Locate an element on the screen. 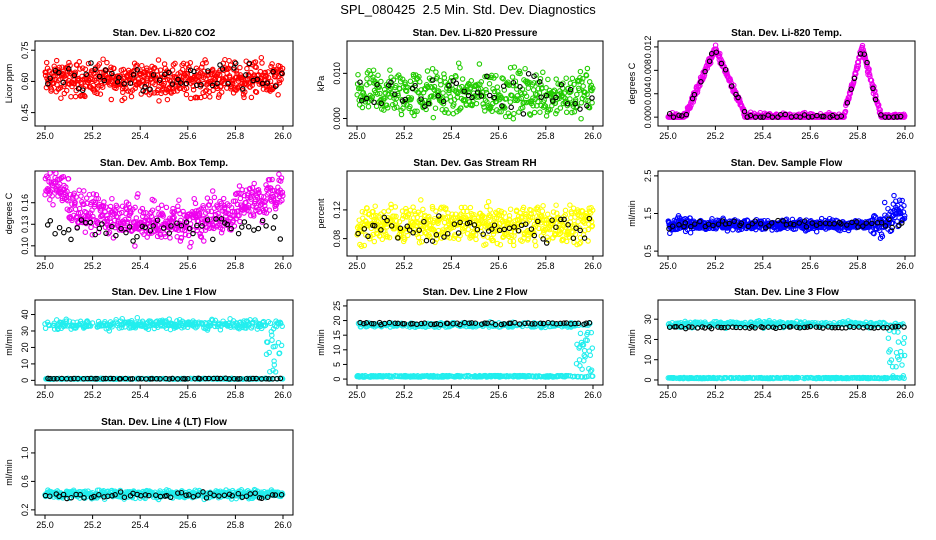  plot-title: Stan. Dev. Line 1 Flow is located at coordinates (164, 292).